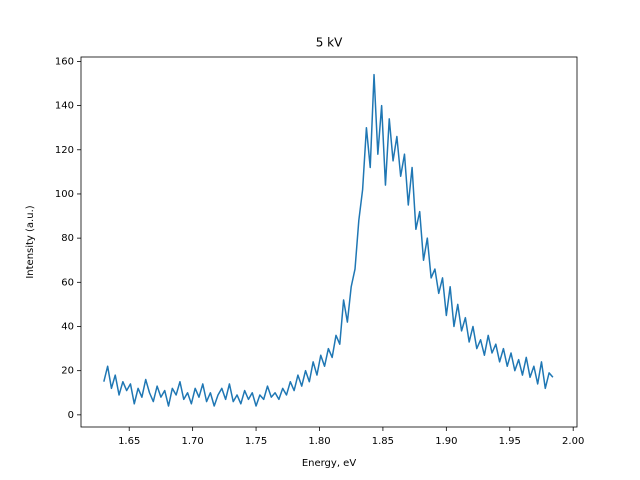 The height and width of the screenshot is (480, 640). I want to click on x-tick-label: 1.85, so click(383, 441).